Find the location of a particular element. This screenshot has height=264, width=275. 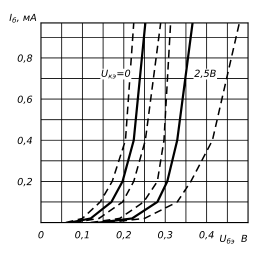

annotation: 2,5В is located at coordinates (205, 74).